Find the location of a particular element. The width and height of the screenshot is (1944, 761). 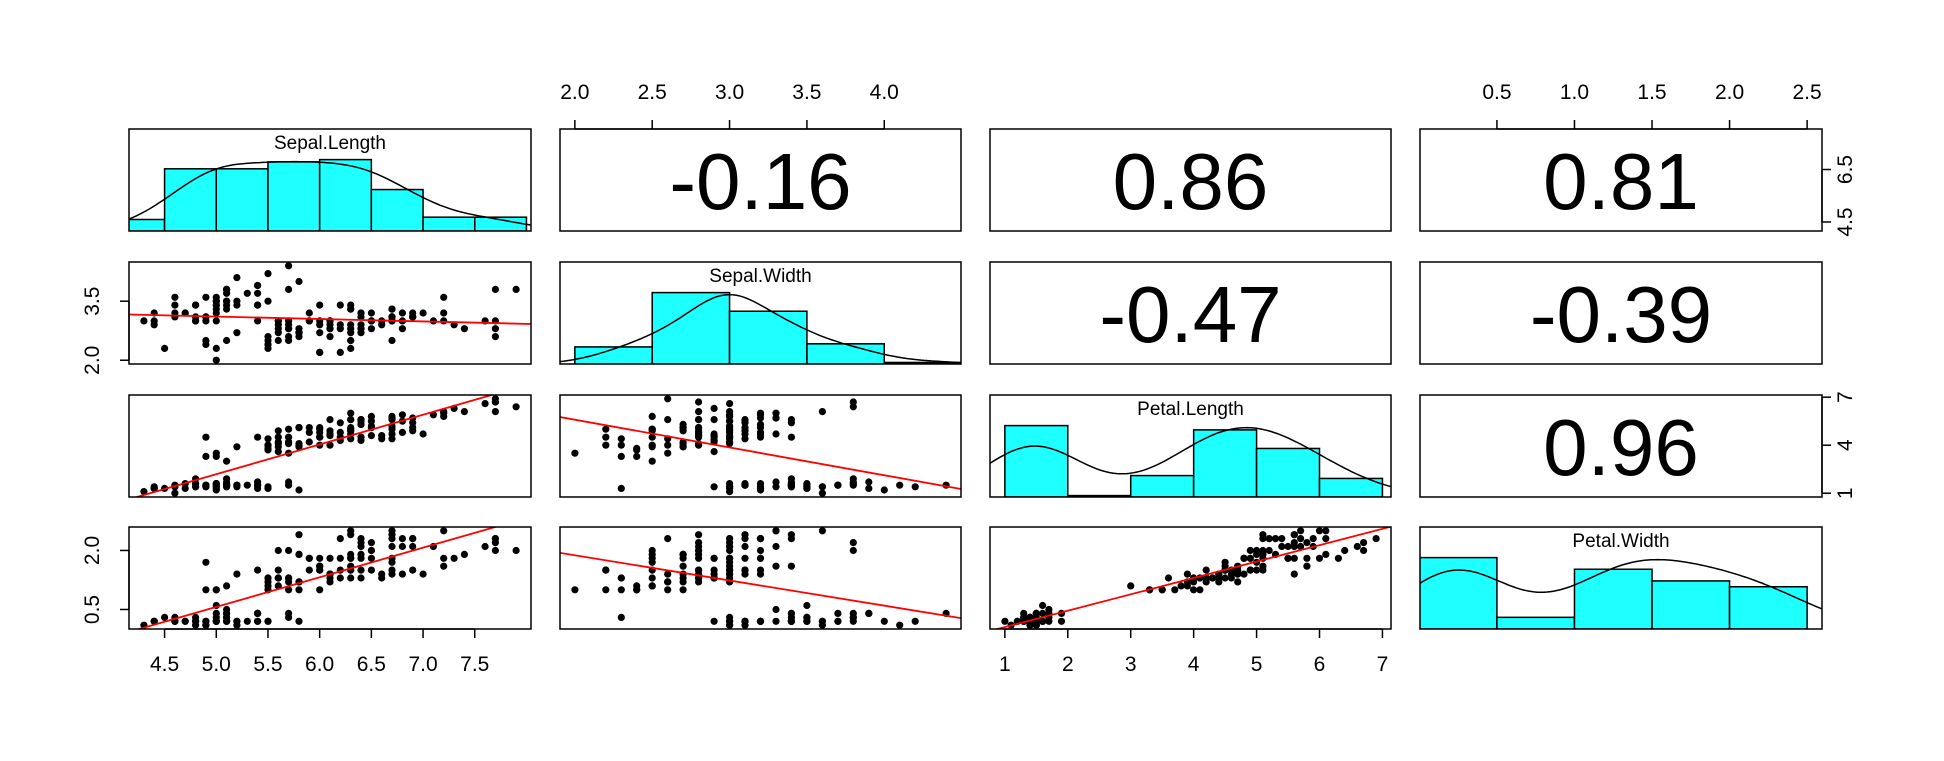

panel-sepal-width-sepal-width: Sepal.Width is located at coordinates (760, 313).